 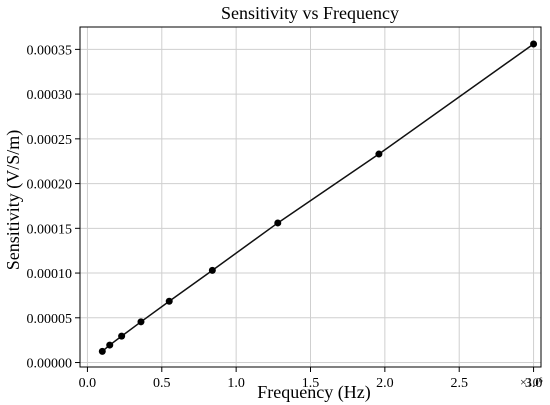 I want to click on y-tick-label: 0.00005, so click(x=50, y=319).